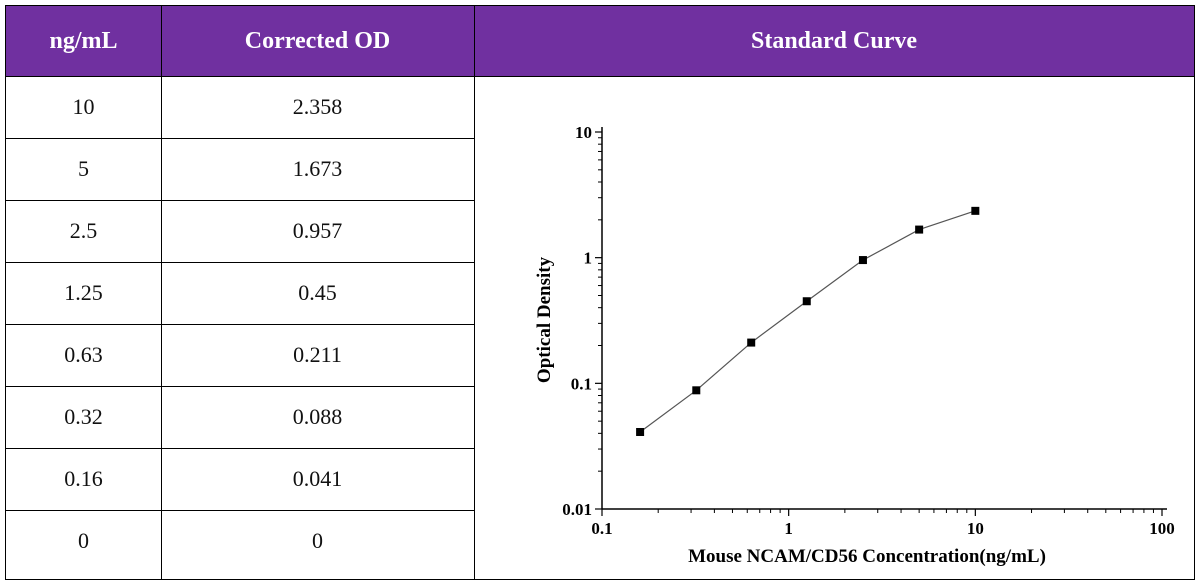 Image resolution: width=1200 pixels, height=585 pixels. What do you see at coordinates (317, 292) in the screenshot?
I see `cell-corrected-od: 0.45` at bounding box center [317, 292].